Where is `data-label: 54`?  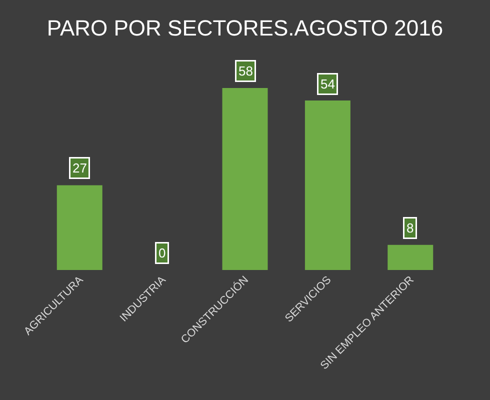
data-label: 54 is located at coordinates (327, 84).